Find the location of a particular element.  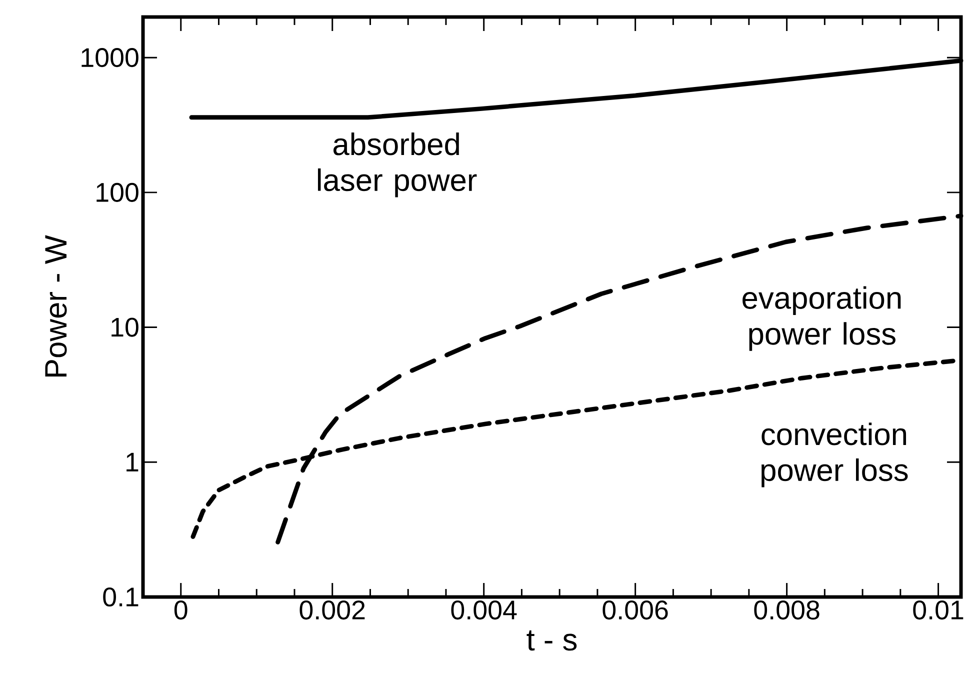

x-tick-label: 0.004 is located at coordinates (484, 610).